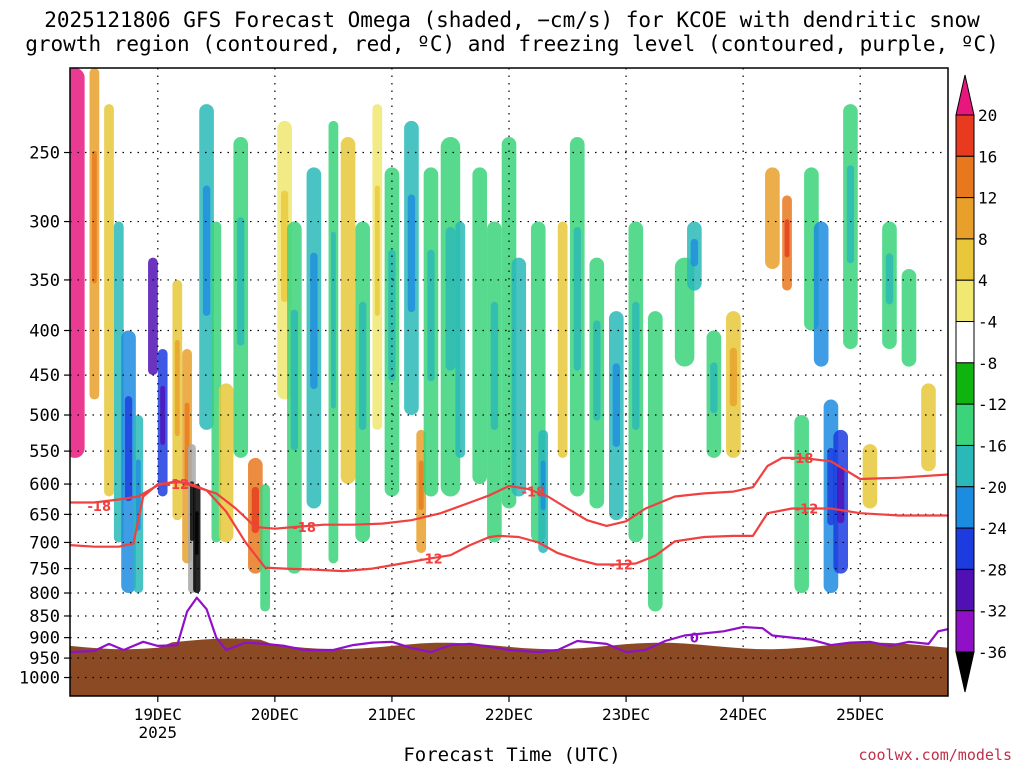 This screenshot has height=768, width=1024. What do you see at coordinates (935, 755) in the screenshot?
I see `credit-text: coolwx.com/models` at bounding box center [935, 755].